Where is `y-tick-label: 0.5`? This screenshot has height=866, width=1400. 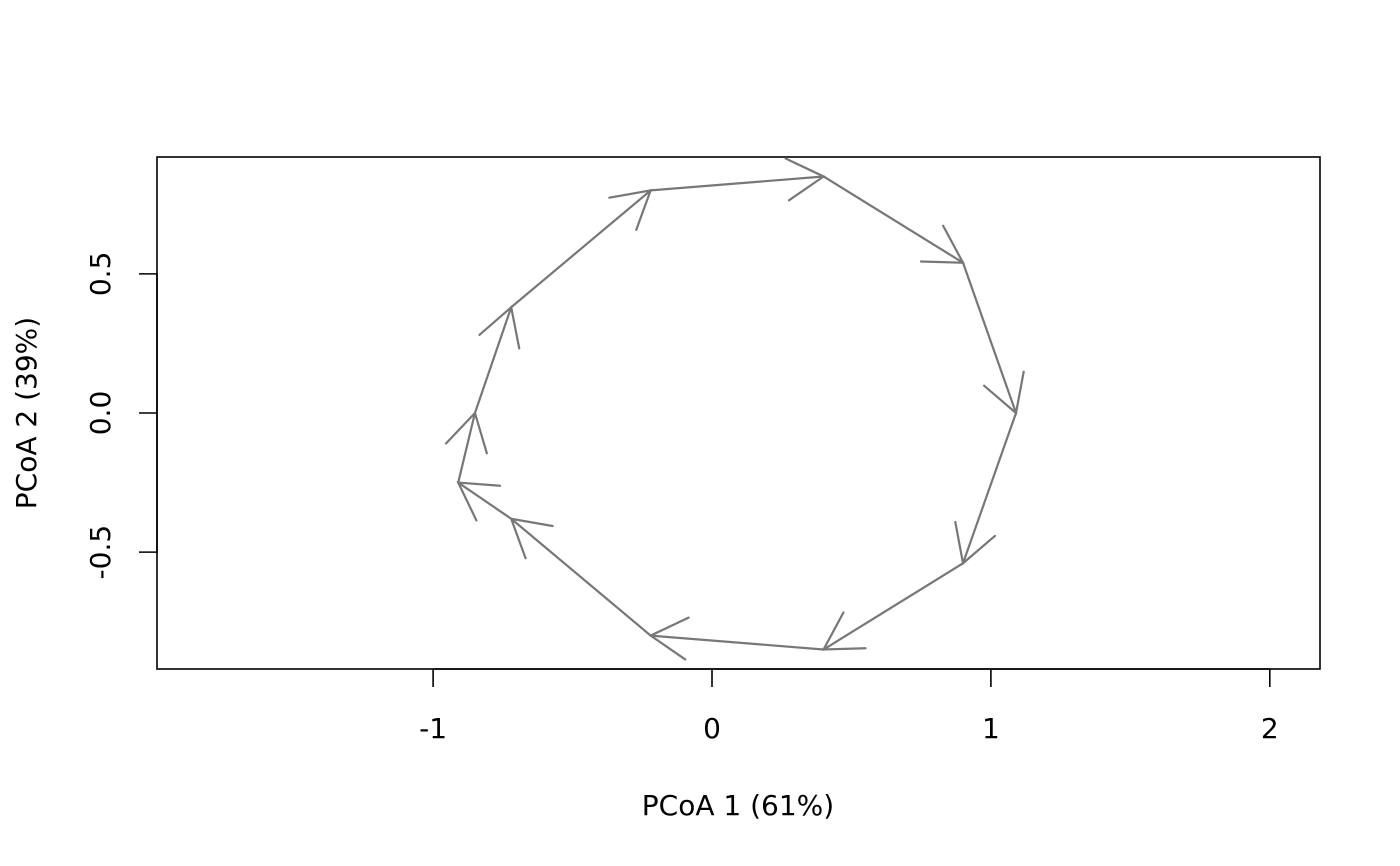 y-tick-label: 0.5 is located at coordinates (100, 274).